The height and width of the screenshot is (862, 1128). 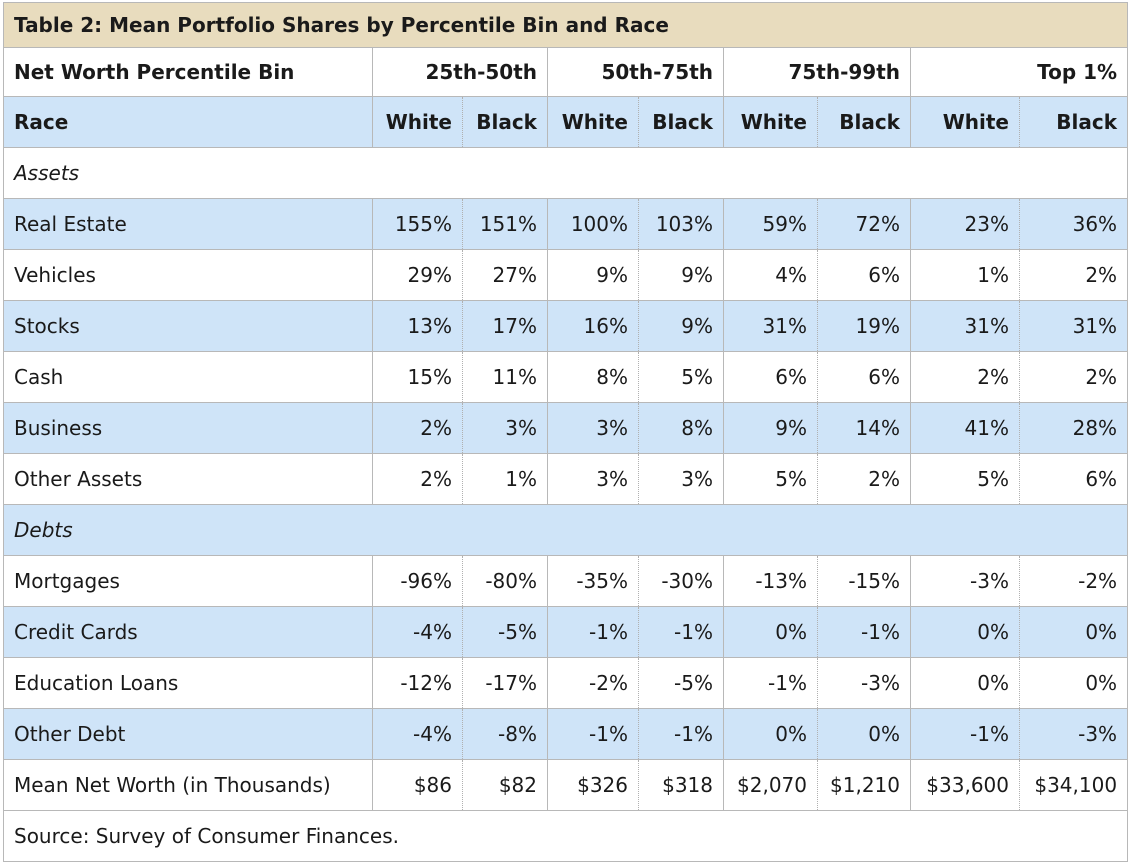 What do you see at coordinates (770, 224) in the screenshot?
I see `table-cell: 59%` at bounding box center [770, 224].